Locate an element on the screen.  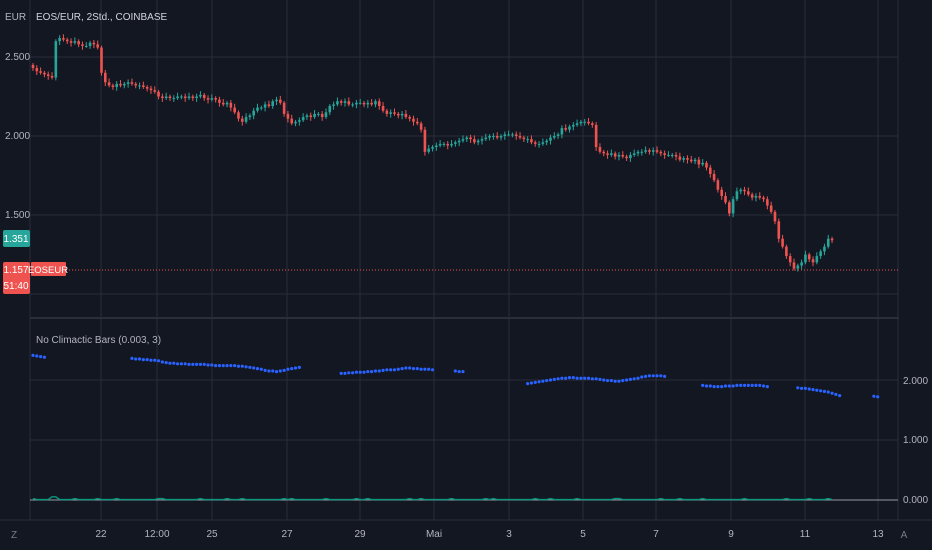
symbol-title: EOS/EUR, 2Std., COINBASE is located at coordinates (101, 17).